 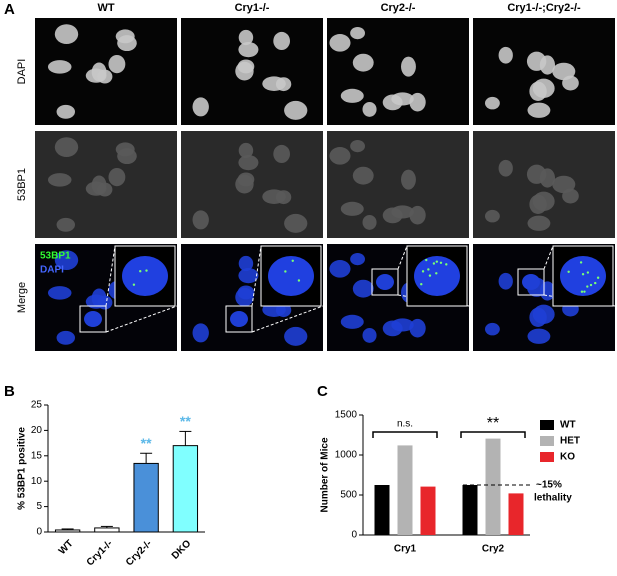 I want to click on annotation: lethality, so click(x=553, y=498).